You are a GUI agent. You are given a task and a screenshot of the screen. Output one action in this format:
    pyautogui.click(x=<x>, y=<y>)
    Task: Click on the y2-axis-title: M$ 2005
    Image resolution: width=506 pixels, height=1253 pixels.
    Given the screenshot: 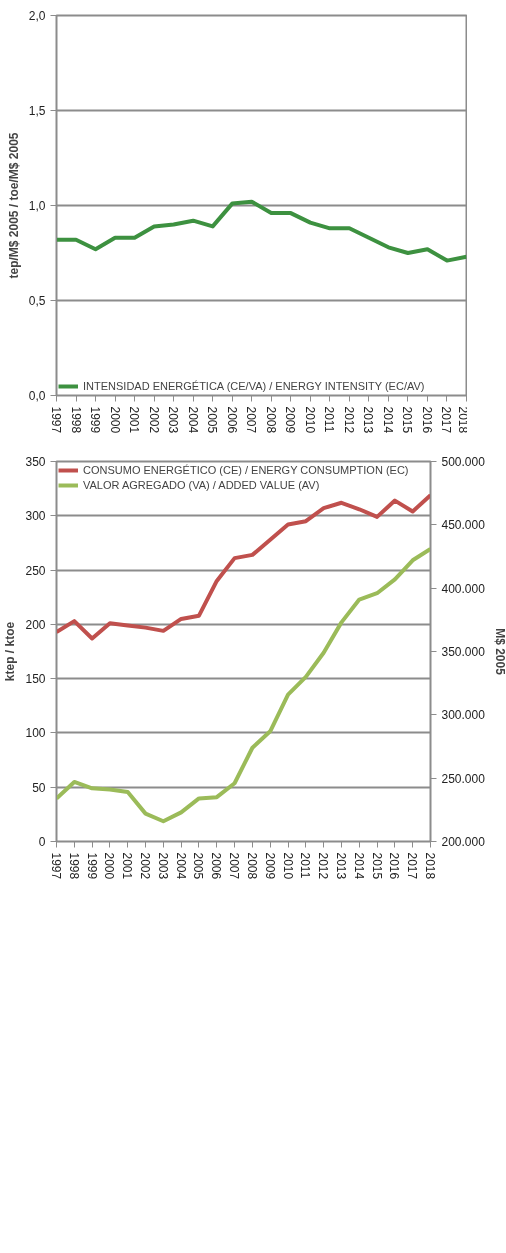 What is the action you would take?
    pyautogui.click(x=499, y=652)
    